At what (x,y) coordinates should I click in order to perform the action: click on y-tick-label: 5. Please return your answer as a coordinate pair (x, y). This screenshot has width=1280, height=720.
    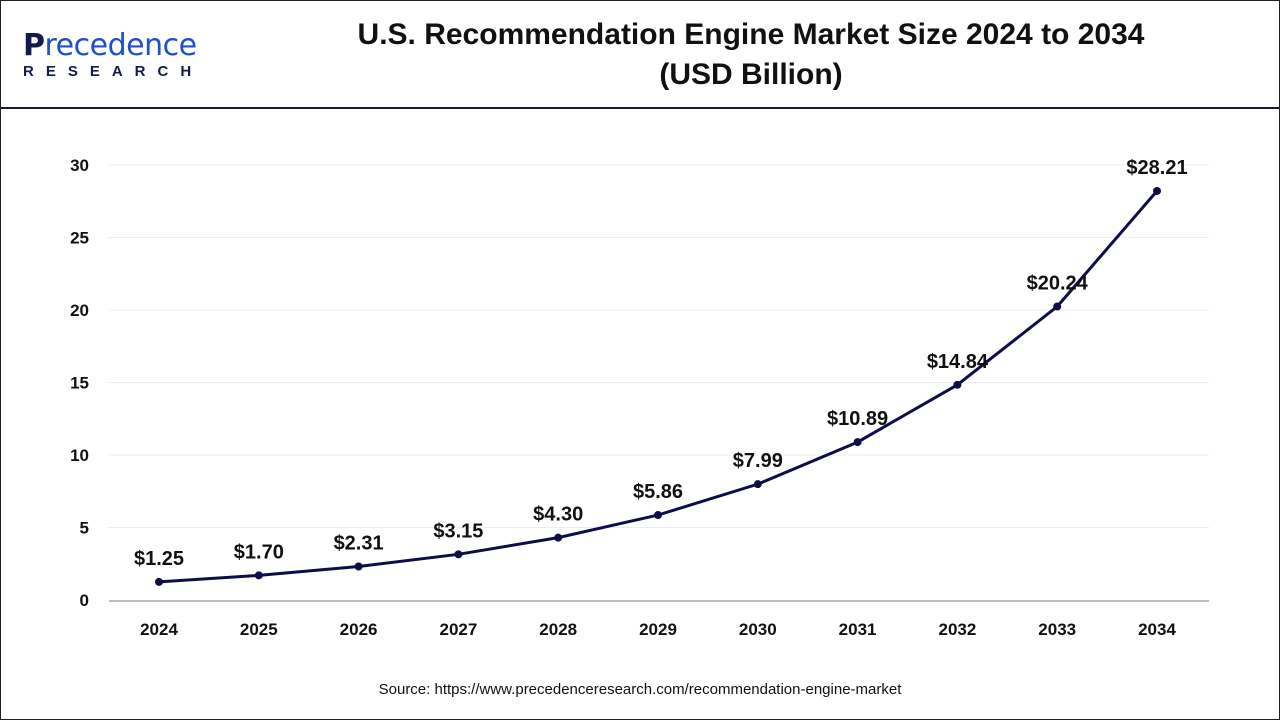
    Looking at the image, I should click on (84, 528).